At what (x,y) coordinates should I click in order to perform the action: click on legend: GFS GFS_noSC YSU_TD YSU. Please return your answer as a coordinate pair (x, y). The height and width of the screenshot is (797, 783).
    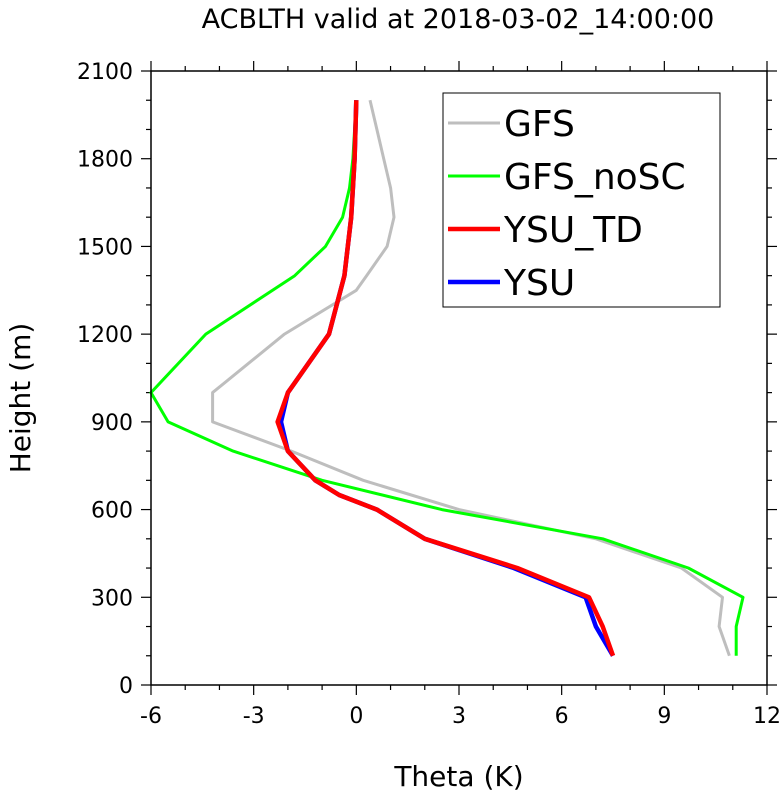
    Looking at the image, I should click on (581, 200).